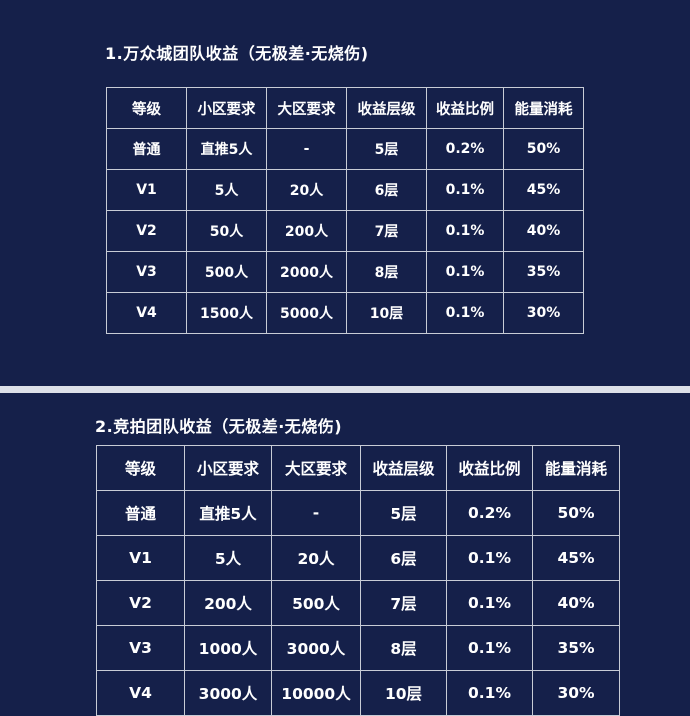  Describe the element at coordinates (306, 272) in the screenshot. I see `table-cell: 2000人` at that location.